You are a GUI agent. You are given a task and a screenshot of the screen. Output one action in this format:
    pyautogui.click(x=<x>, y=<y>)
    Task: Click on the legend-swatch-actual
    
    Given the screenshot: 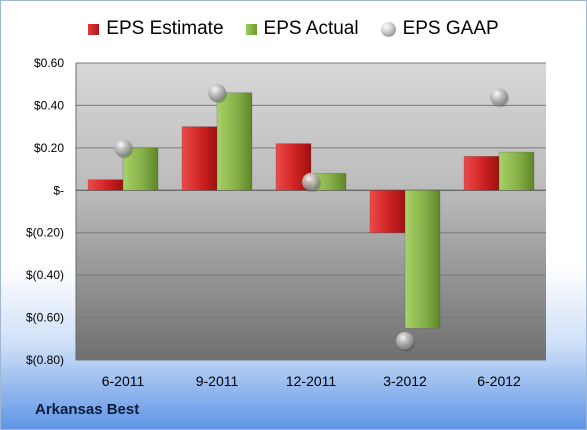 What is the action you would take?
    pyautogui.click(x=251, y=29)
    